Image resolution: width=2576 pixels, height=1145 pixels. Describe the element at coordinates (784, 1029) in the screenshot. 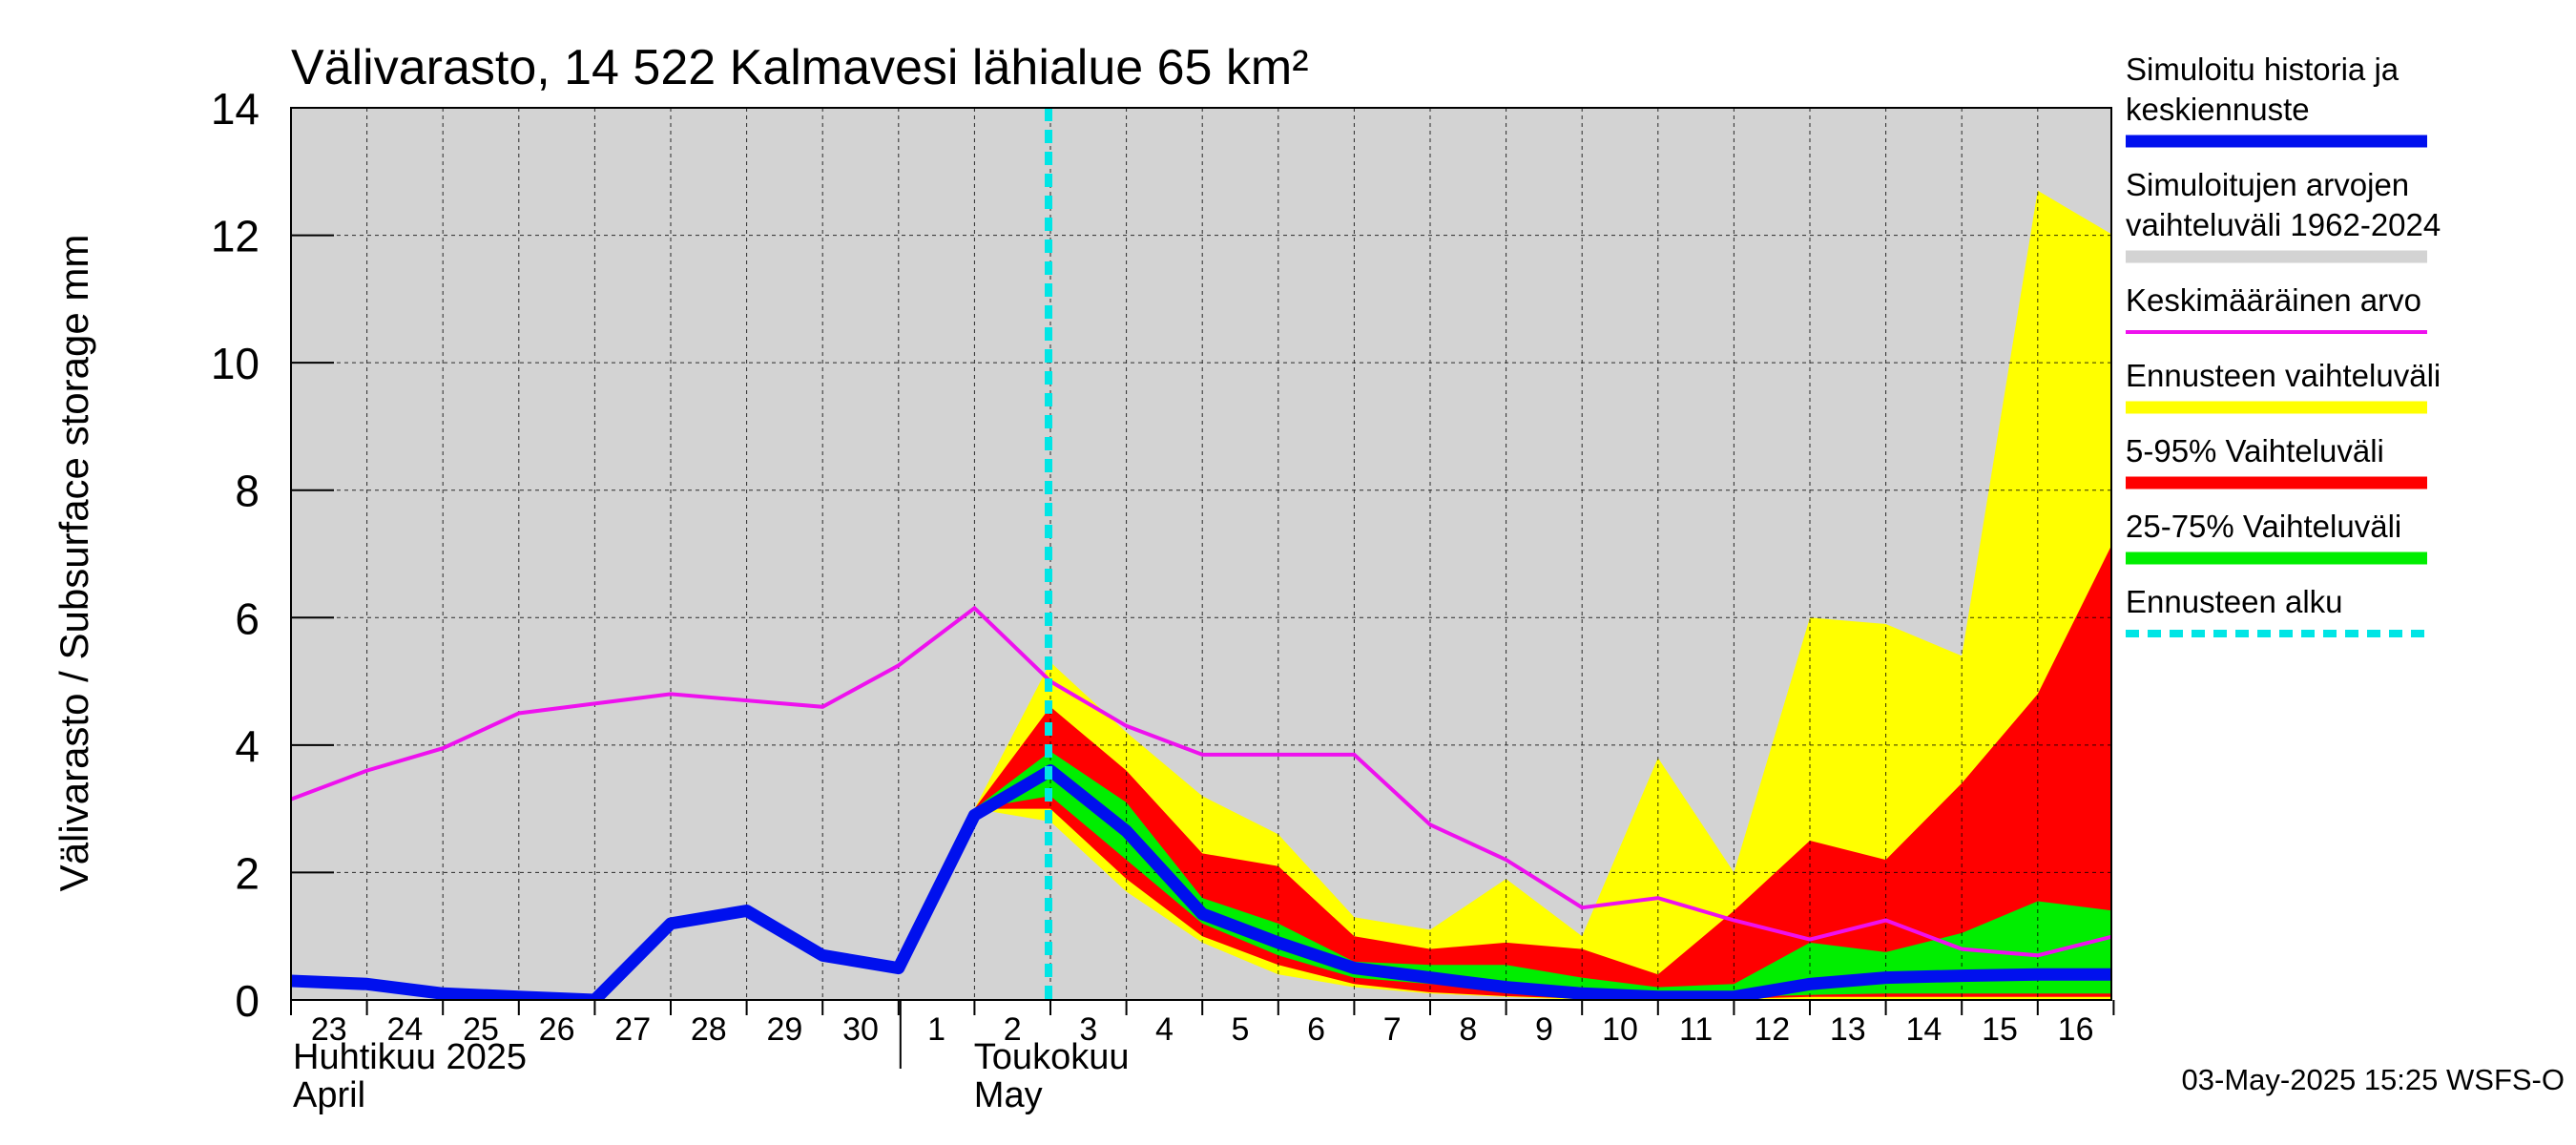

I see `x-tick-label: 29` at that location.